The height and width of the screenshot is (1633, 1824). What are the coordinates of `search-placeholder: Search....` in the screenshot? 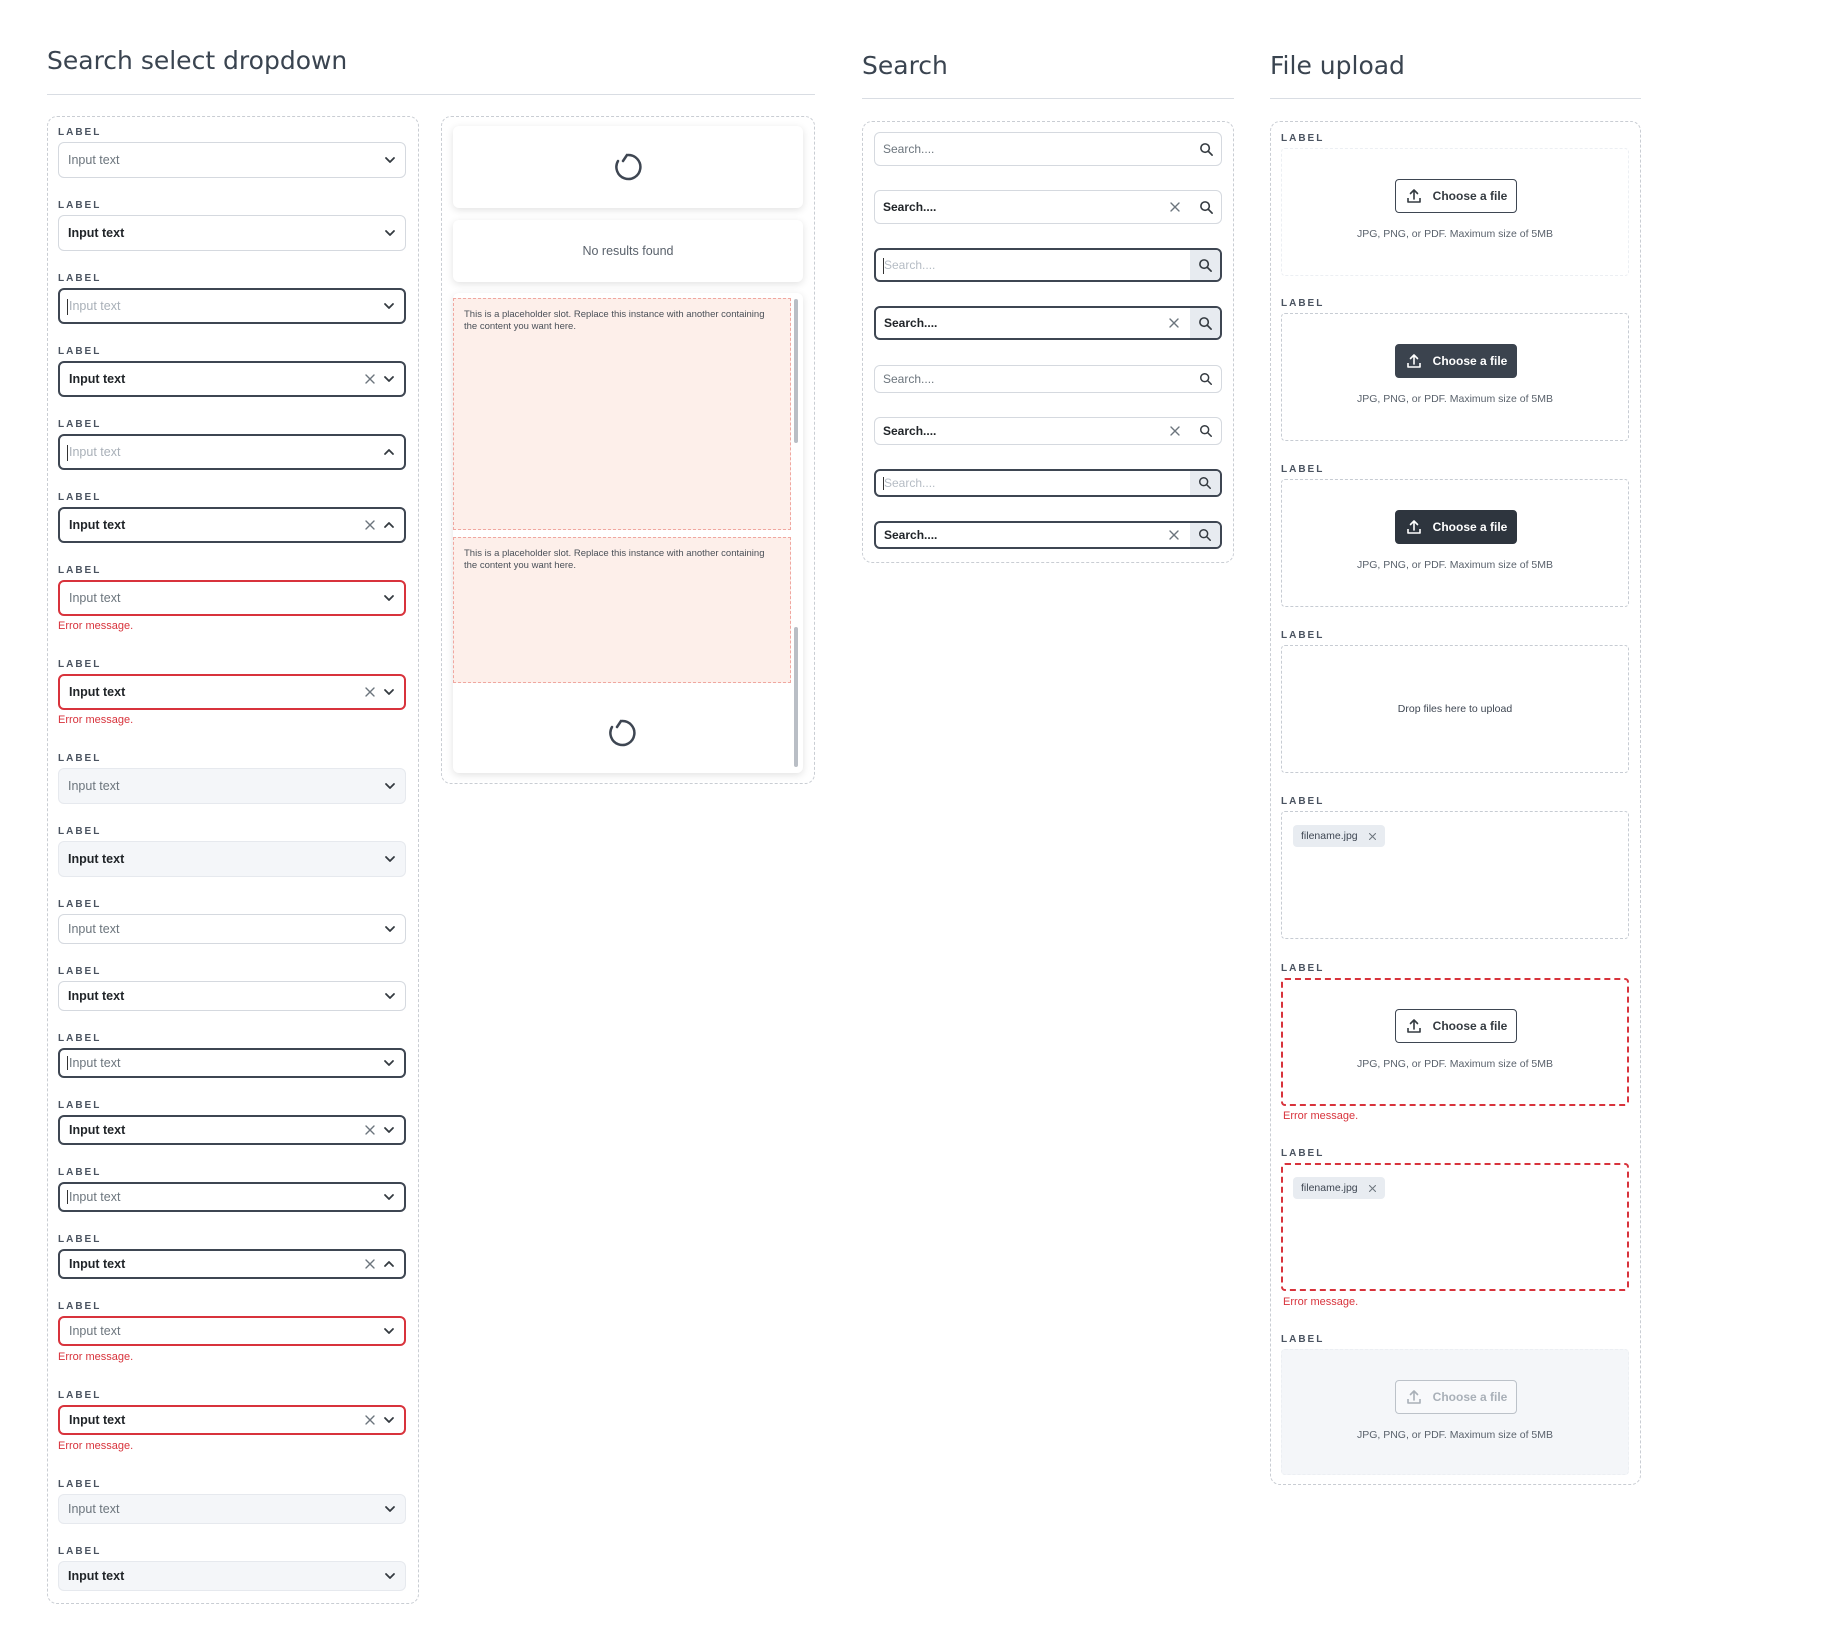 It's located at (909, 379).